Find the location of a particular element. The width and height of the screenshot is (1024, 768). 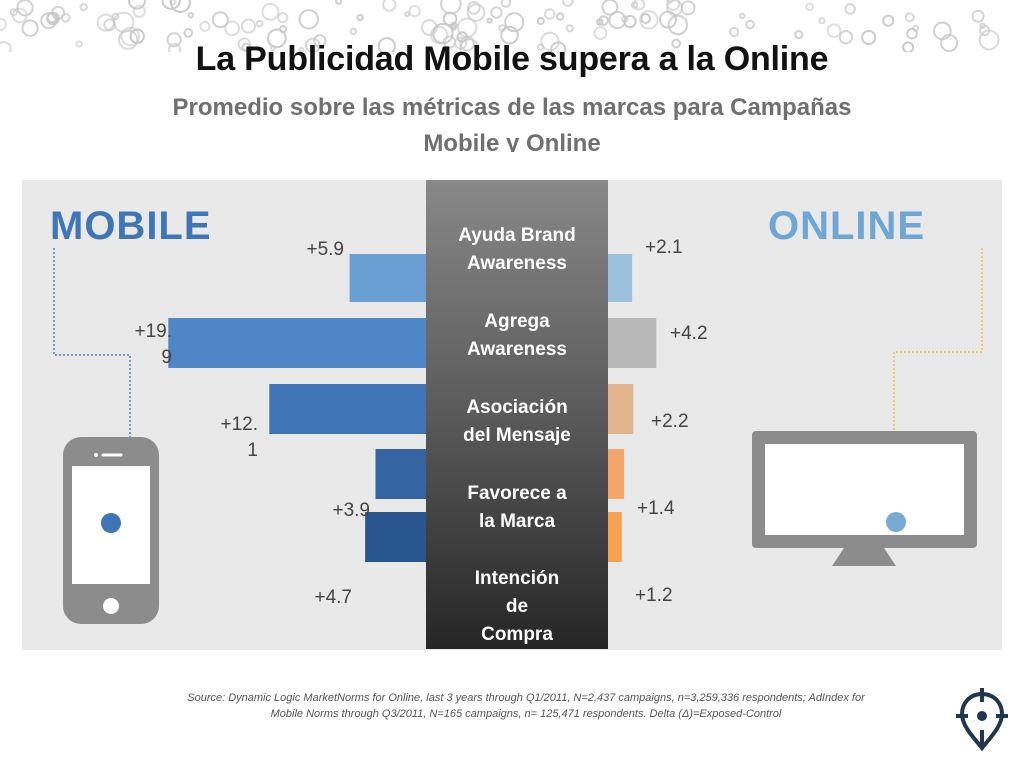

category-label: Ayuda Brand Awareness is located at coordinates (517, 249).